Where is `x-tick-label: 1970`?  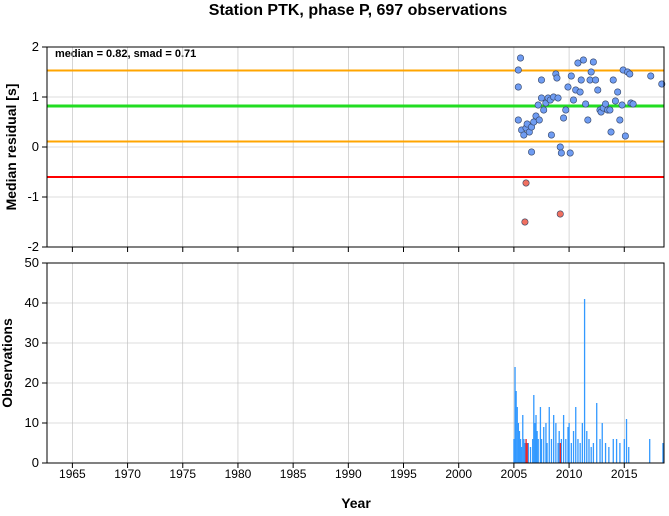
x-tick-label: 1970 is located at coordinates (127, 474).